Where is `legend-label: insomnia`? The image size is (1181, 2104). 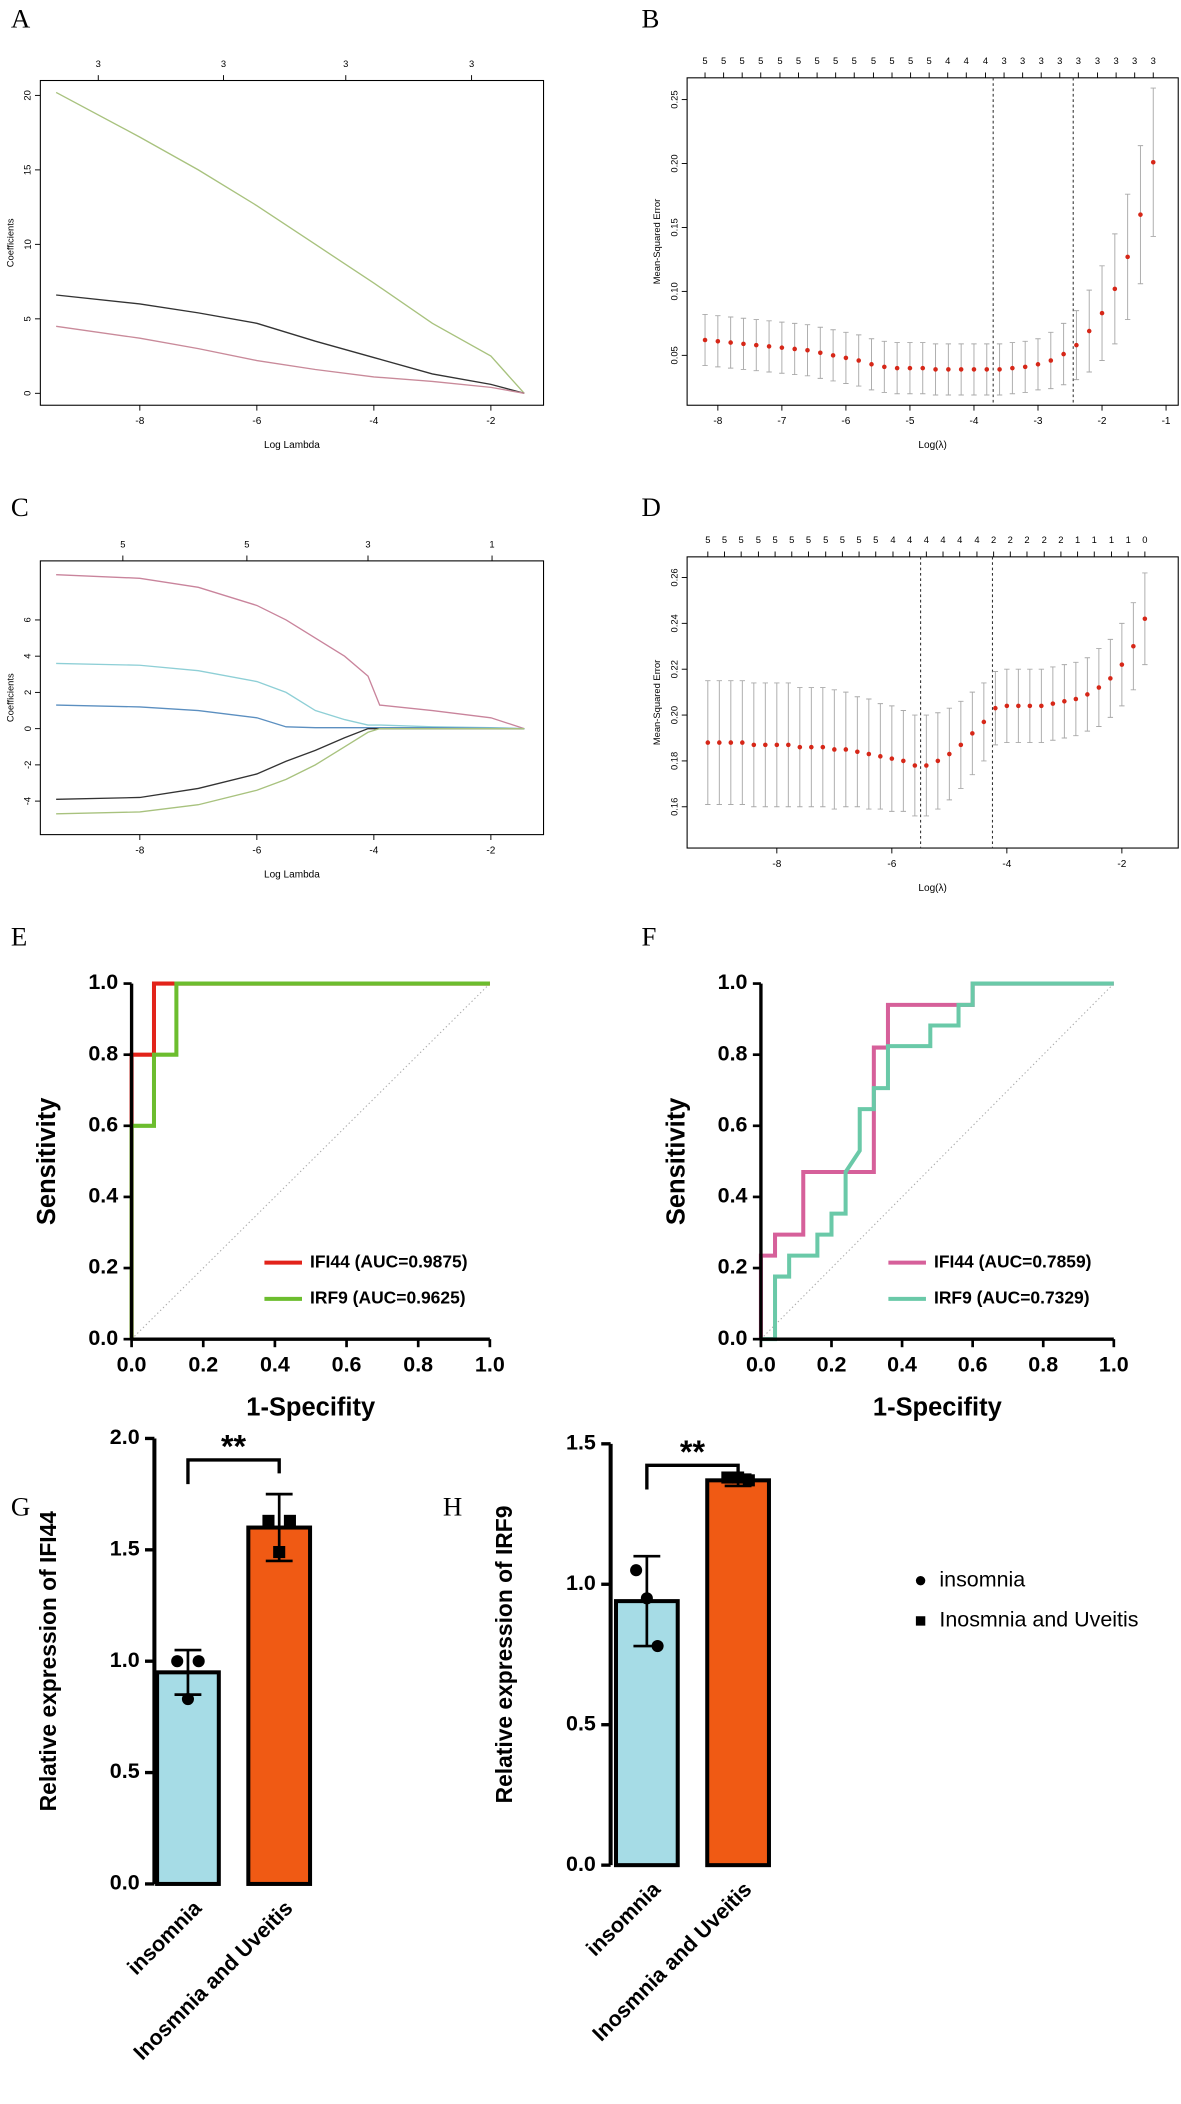 legend-label: insomnia is located at coordinates (982, 1579).